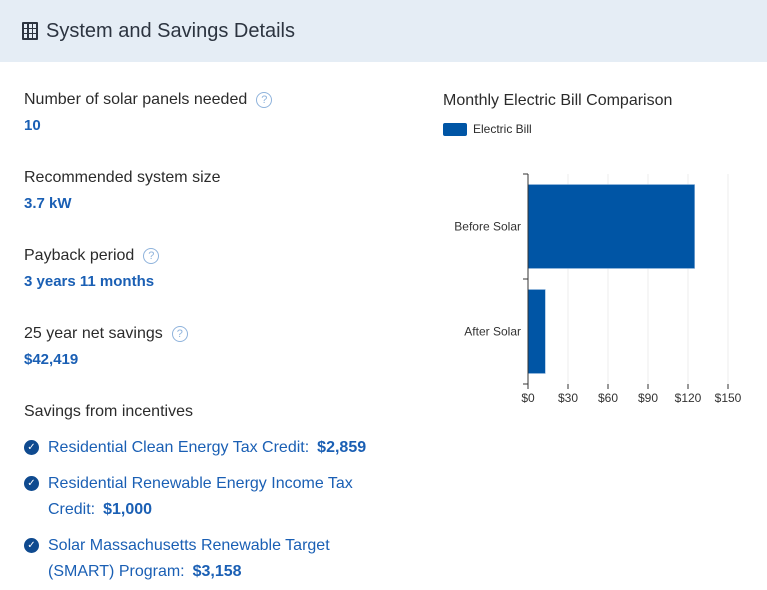  What do you see at coordinates (648, 398) in the screenshot?
I see `x-tick-label: $90` at bounding box center [648, 398].